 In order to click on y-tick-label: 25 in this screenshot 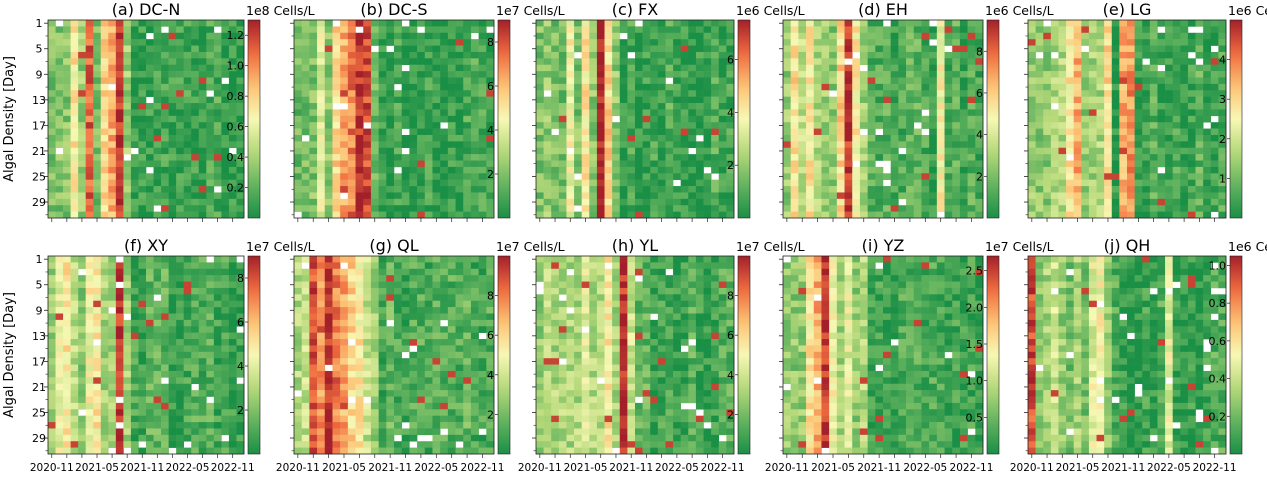, I will do `click(39, 412)`.